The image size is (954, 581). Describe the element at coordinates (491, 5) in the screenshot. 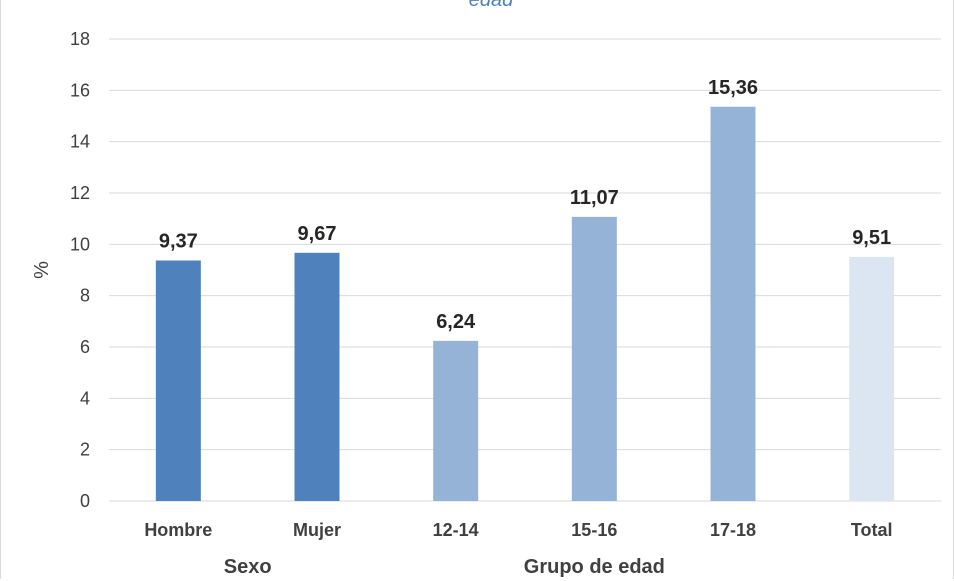

I see `chart-title-fragment: edad` at that location.